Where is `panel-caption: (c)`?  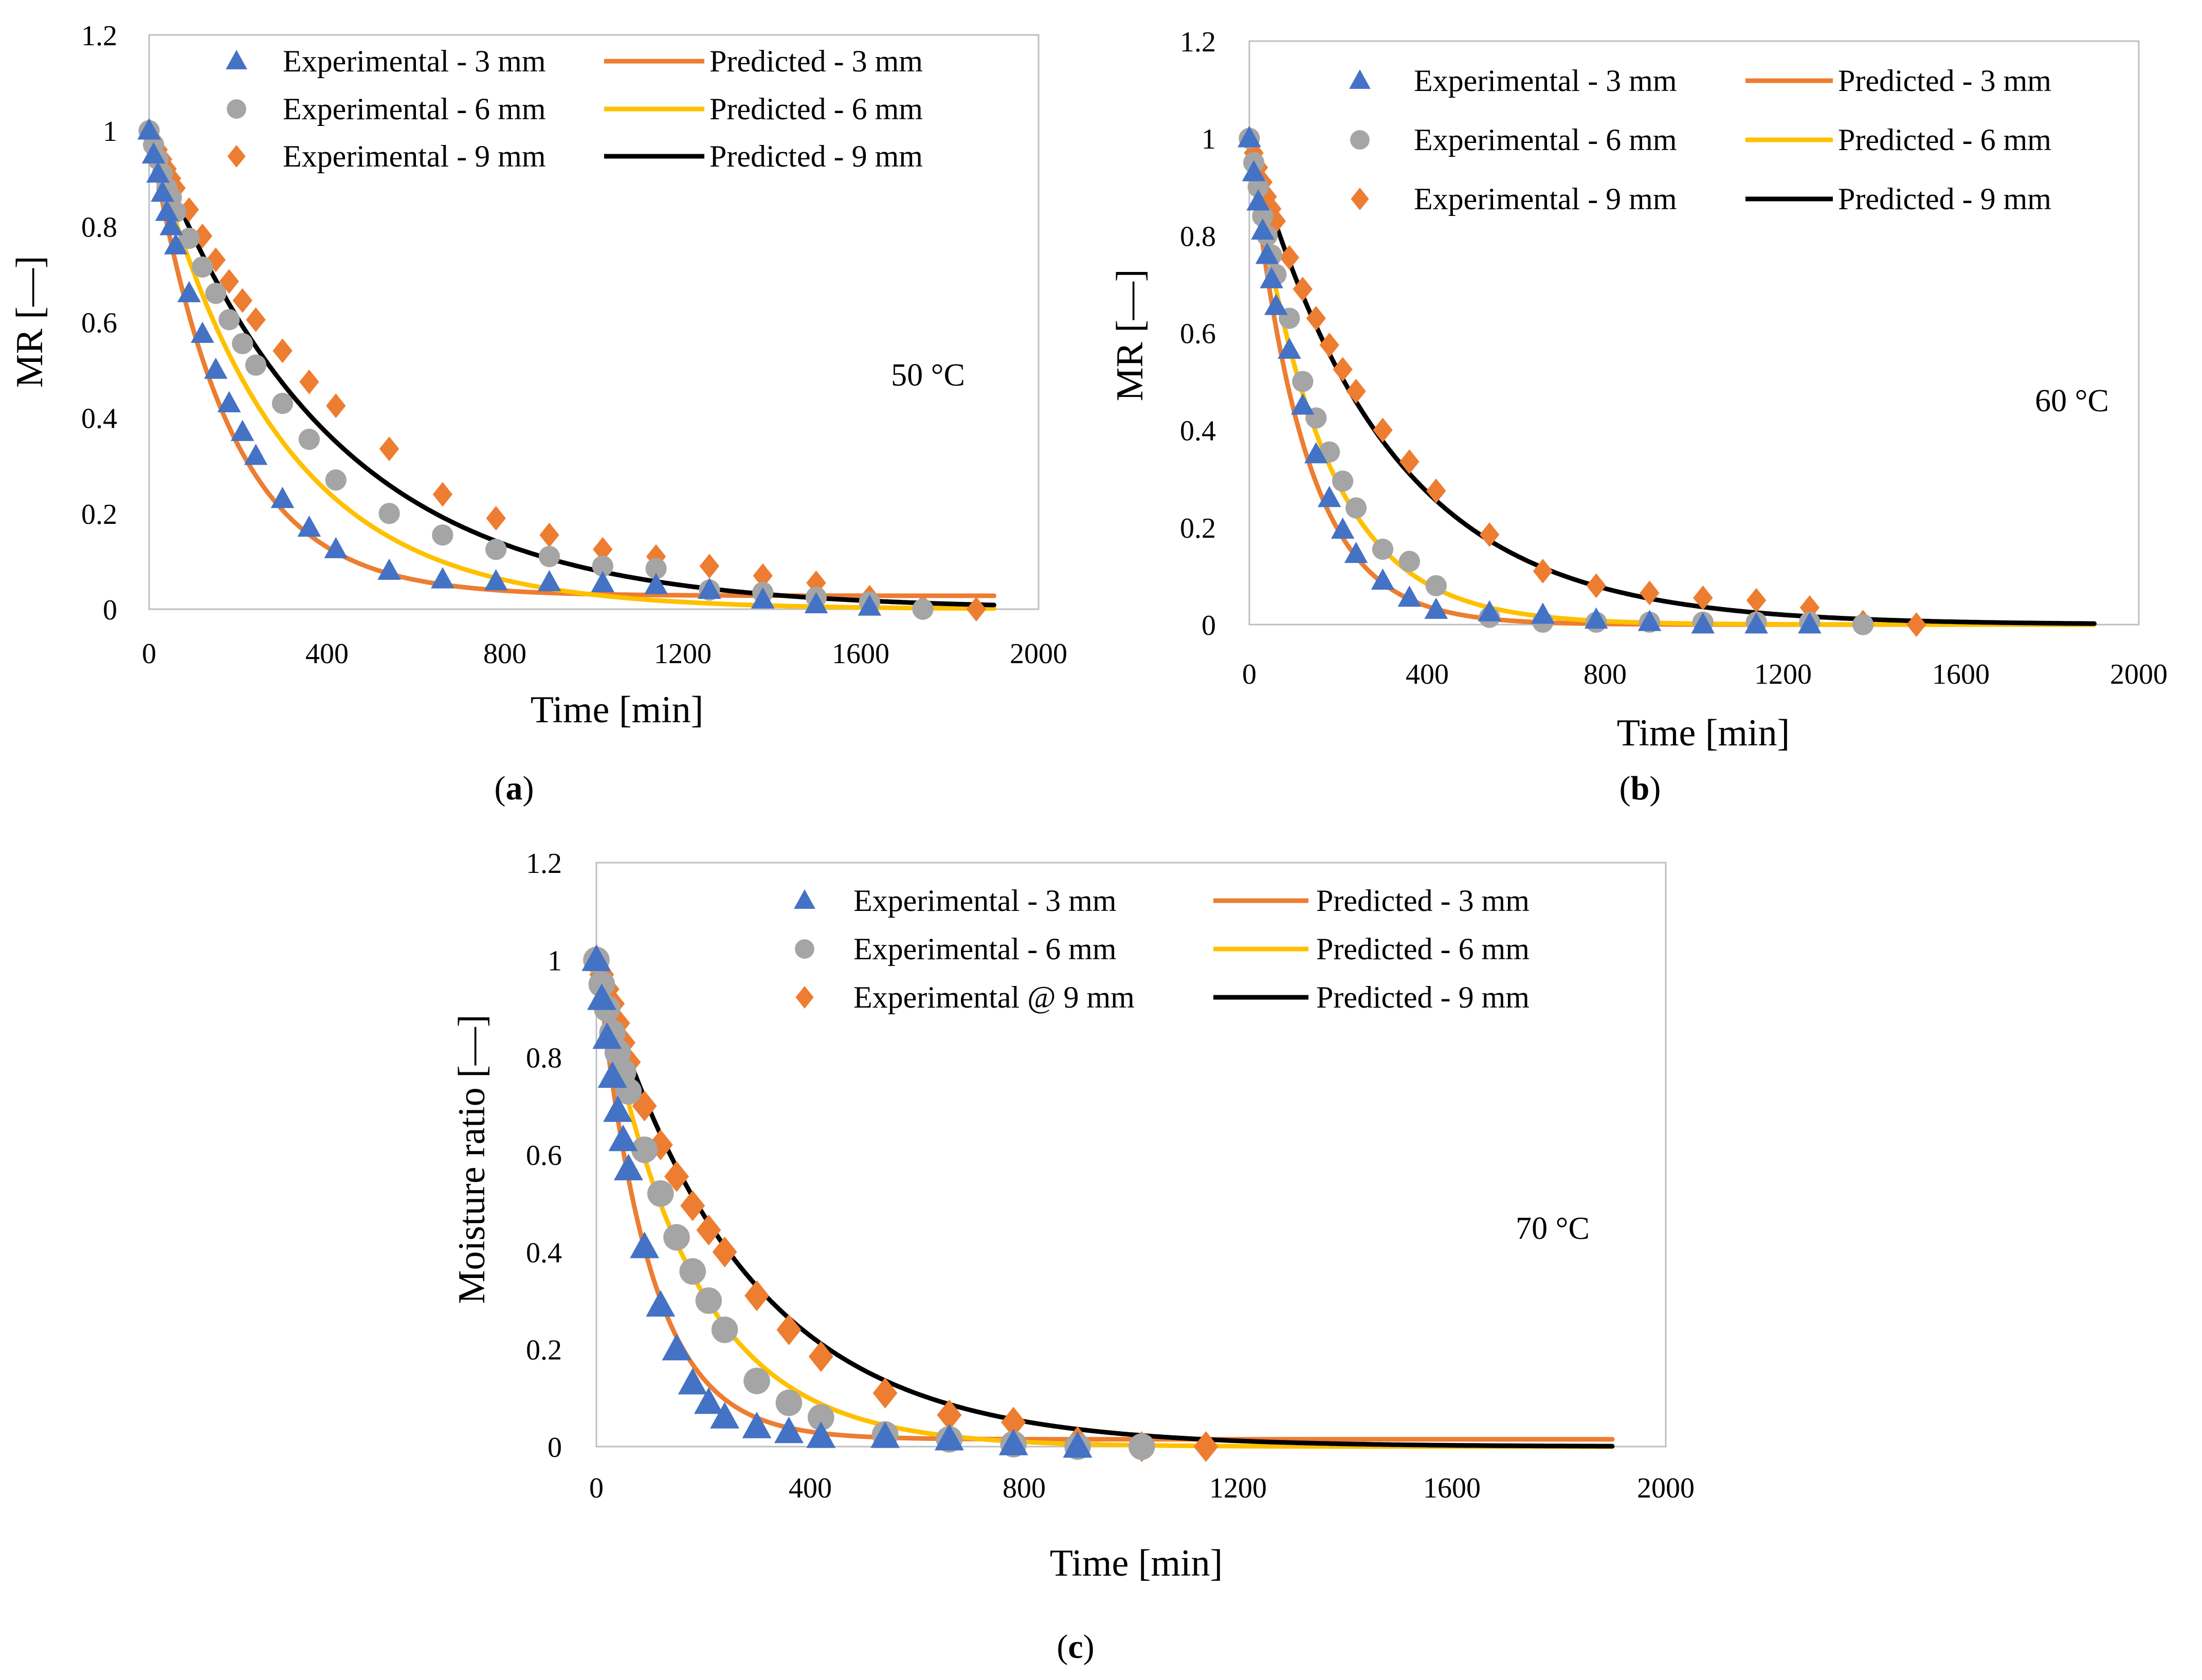 panel-caption: (c) is located at coordinates (1075, 1647).